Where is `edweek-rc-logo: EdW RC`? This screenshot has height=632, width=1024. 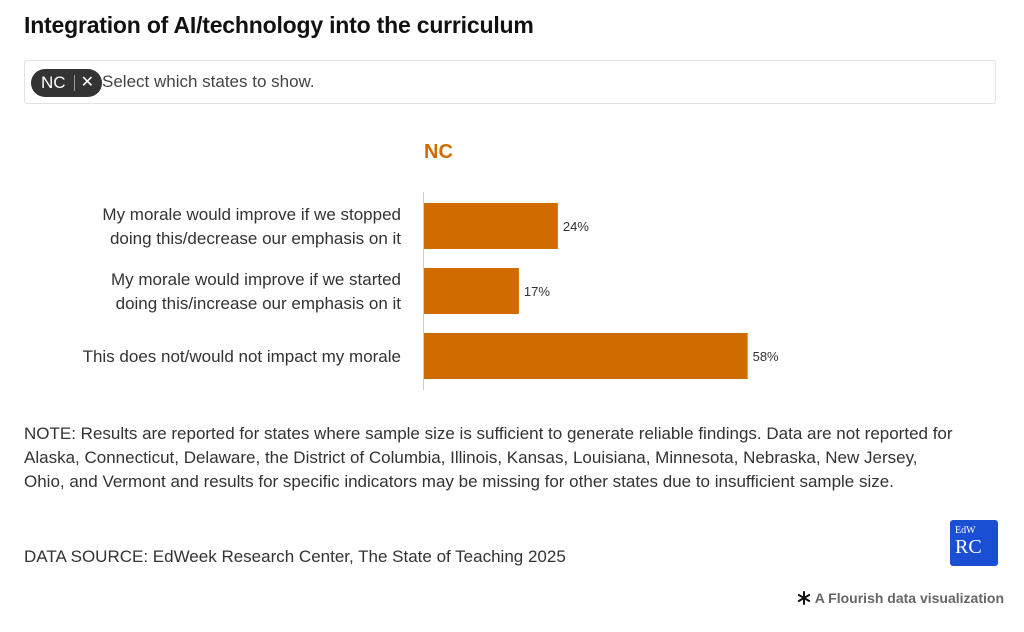
edweek-rc-logo: EdW RC is located at coordinates (974, 543).